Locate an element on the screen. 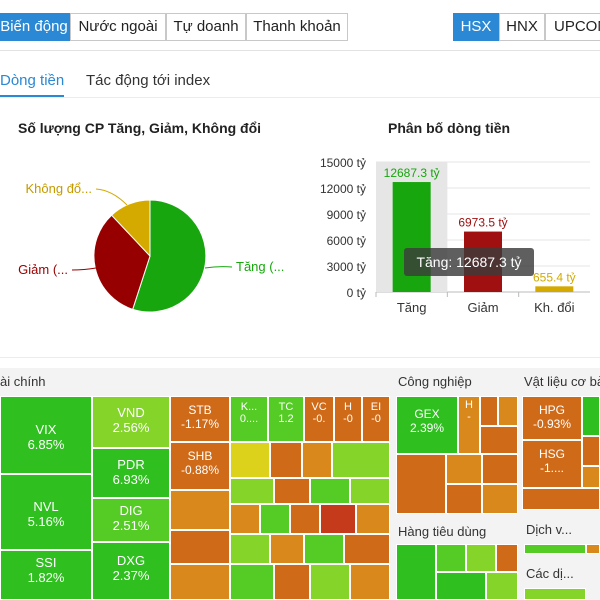  pie-slice-tang is located at coordinates (169, 256).